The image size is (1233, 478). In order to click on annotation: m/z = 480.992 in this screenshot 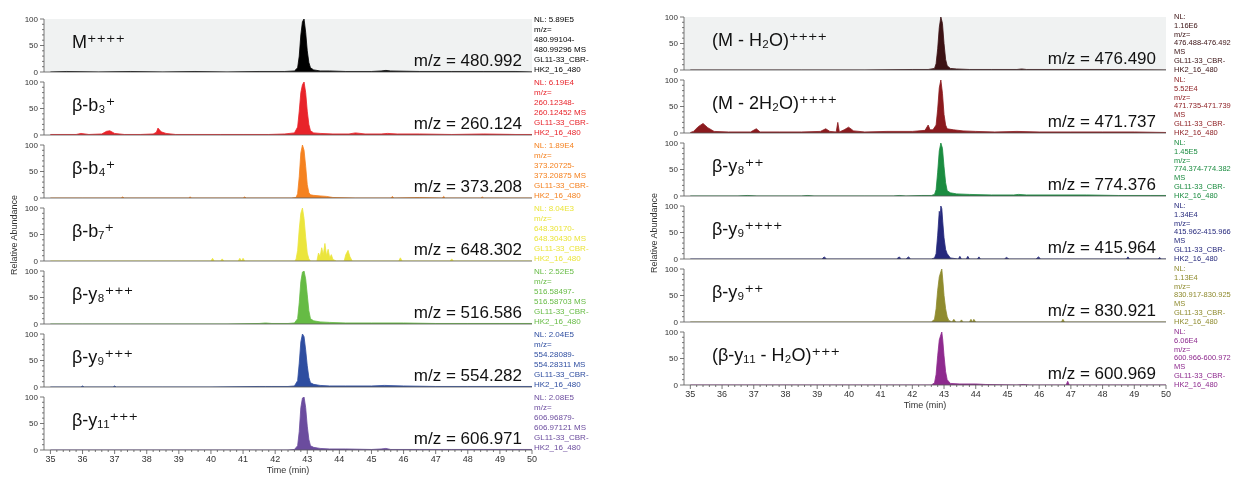, I will do `click(467, 60)`.